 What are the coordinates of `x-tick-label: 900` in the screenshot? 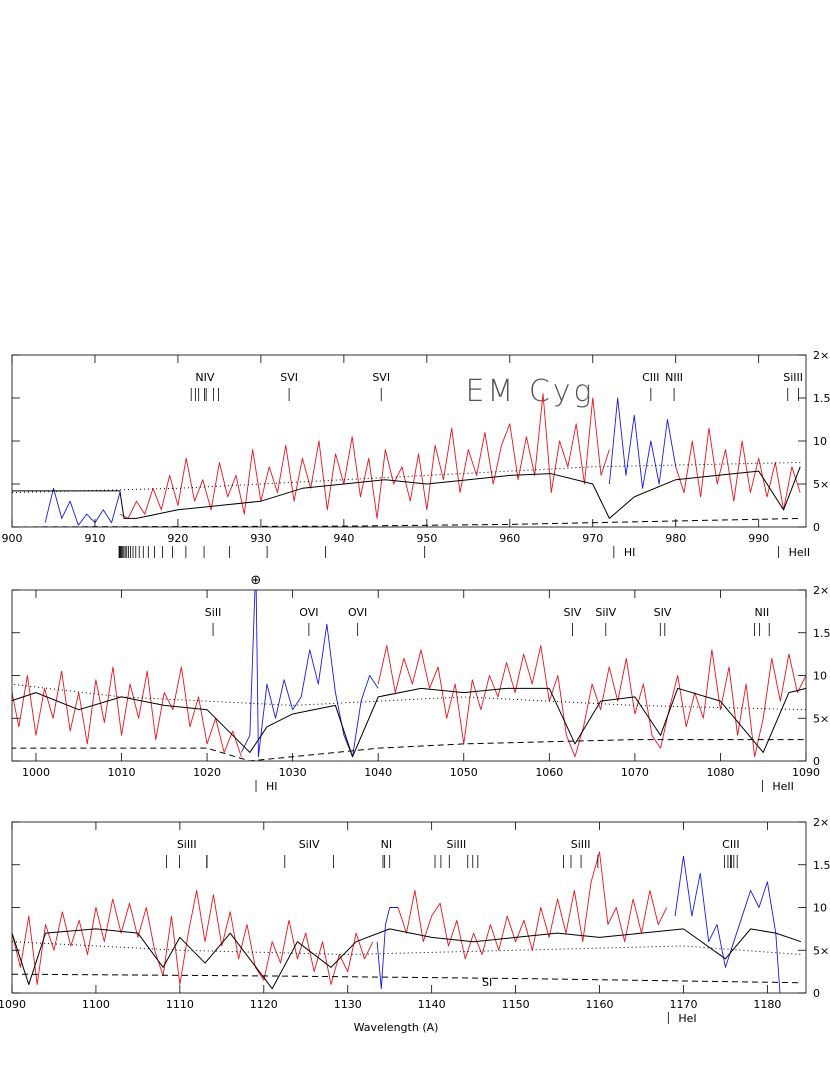 It's located at (12, 538).